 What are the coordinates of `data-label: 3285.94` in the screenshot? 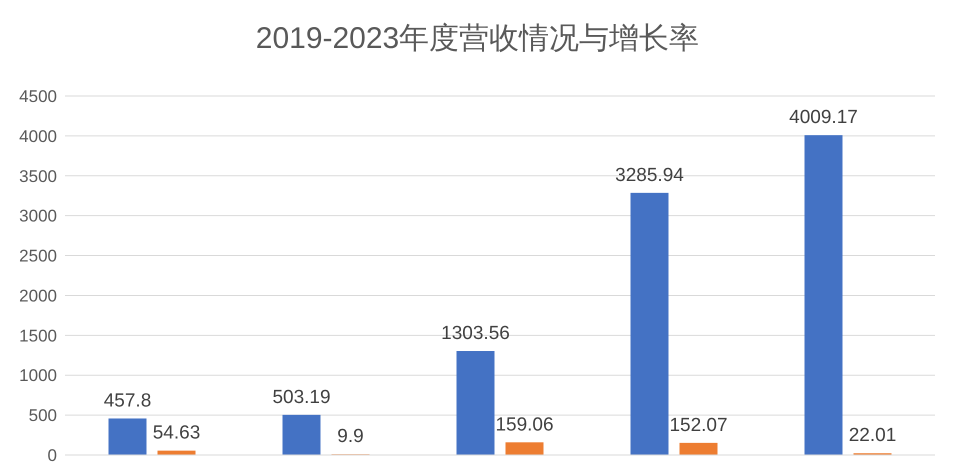 It's located at (649, 175).